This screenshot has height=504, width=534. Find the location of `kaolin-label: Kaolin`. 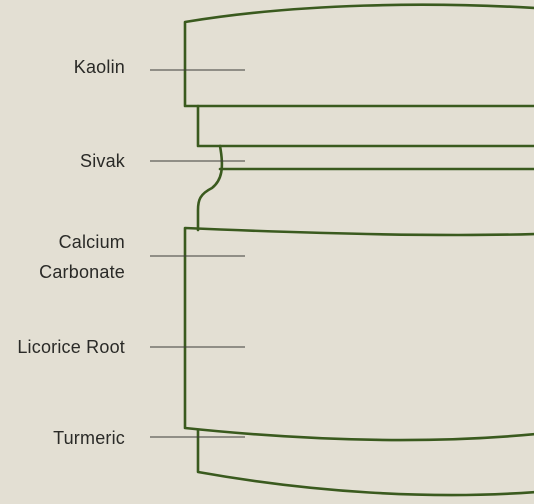

kaolin-label: Kaolin is located at coordinates (99, 67).